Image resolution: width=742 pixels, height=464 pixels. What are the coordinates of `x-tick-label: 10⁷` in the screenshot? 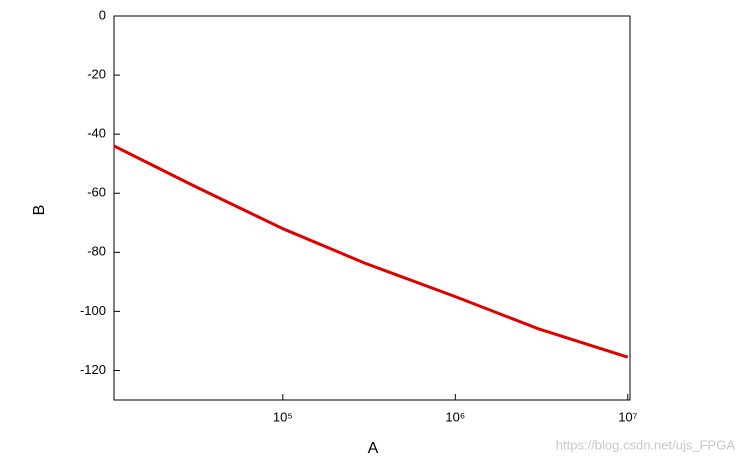 It's located at (627, 416).